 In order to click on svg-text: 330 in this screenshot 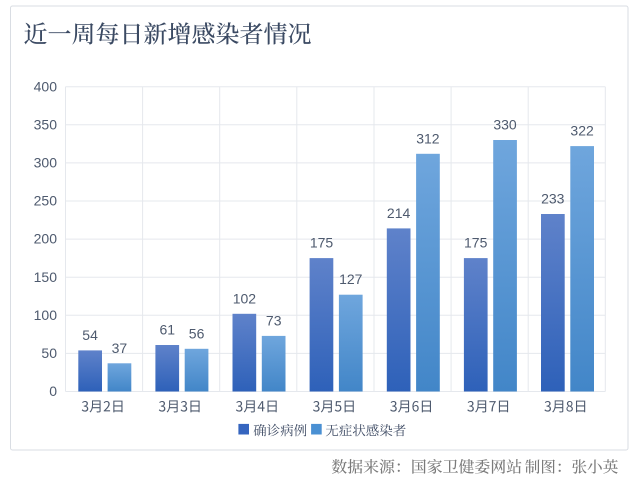, I will do `click(505, 125)`.